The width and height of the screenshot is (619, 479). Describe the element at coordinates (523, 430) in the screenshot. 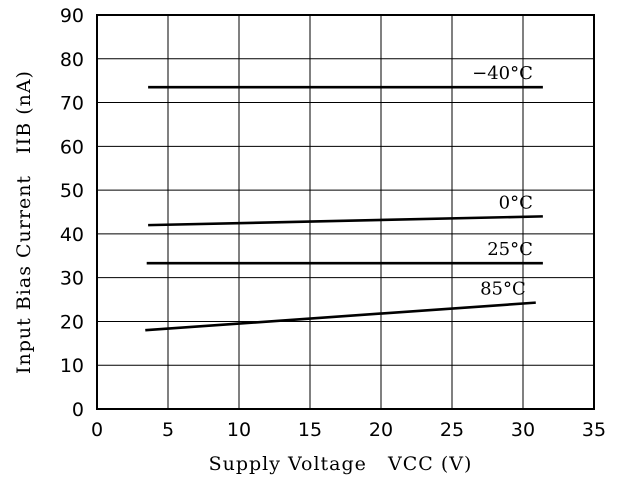

I see `x-tick-label: 30` at that location.